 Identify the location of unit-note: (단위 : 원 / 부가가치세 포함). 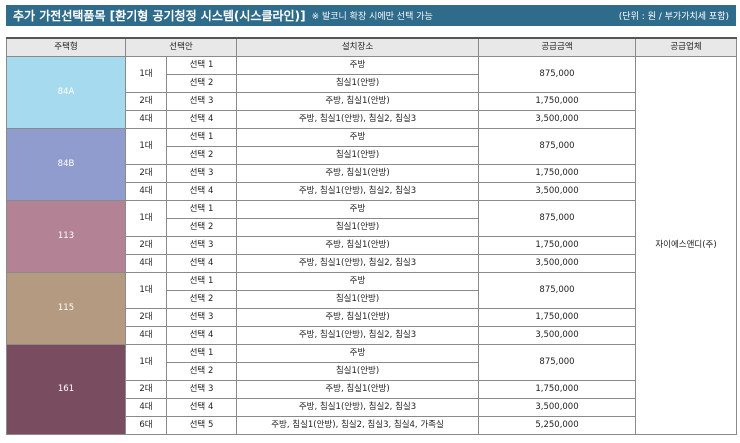
(673, 17).